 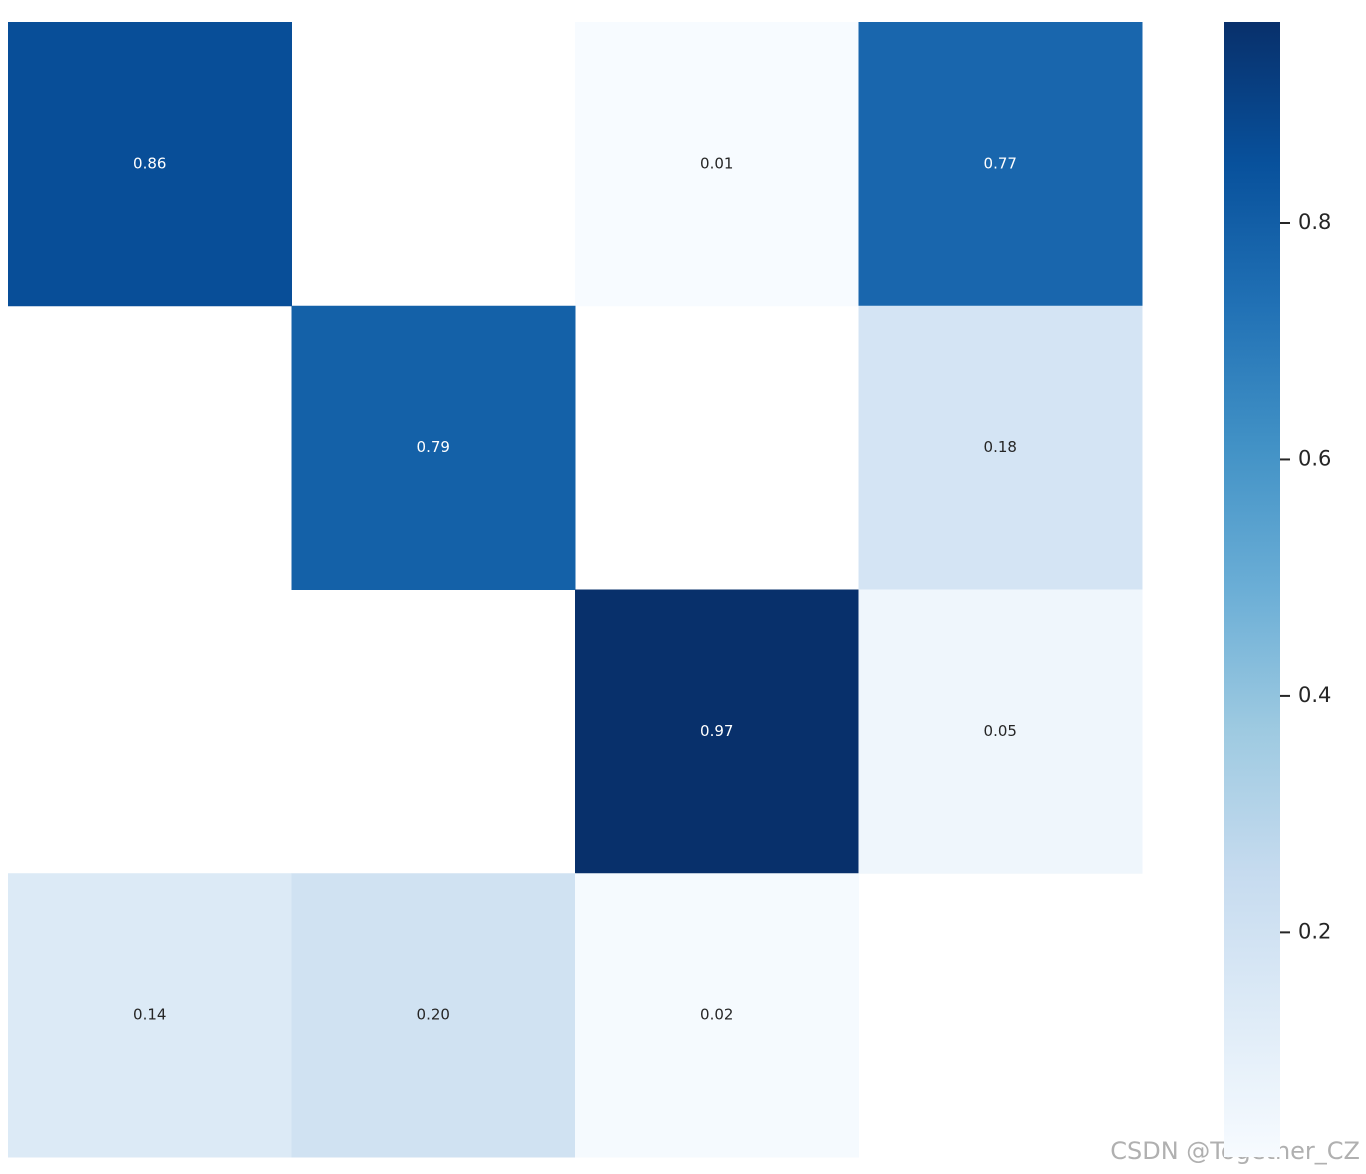 What do you see at coordinates (1314, 695) in the screenshot?
I see `colorbar-tick-label: 0.4` at bounding box center [1314, 695].